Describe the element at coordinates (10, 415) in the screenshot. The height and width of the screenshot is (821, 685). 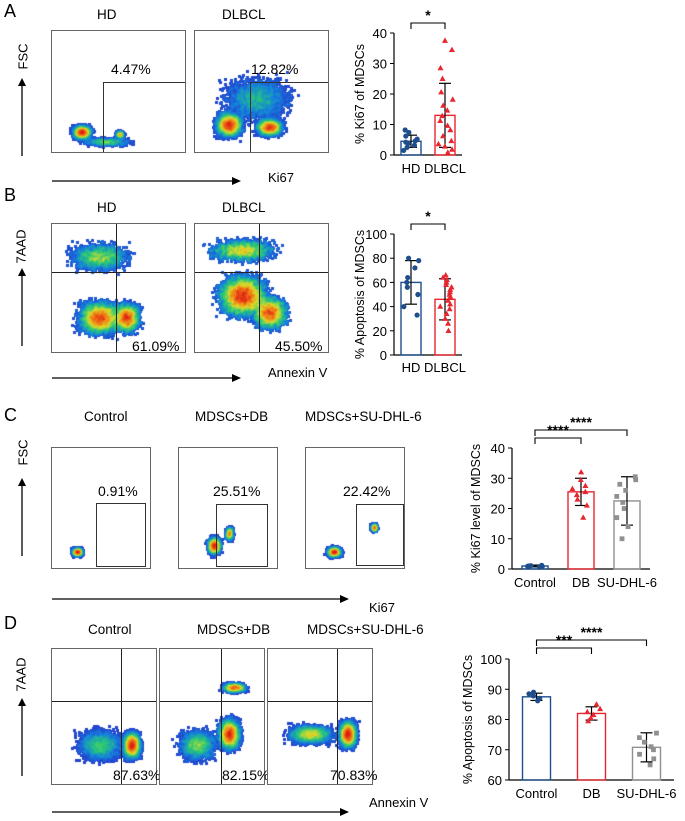
I see `panel-letter-c: C` at that location.